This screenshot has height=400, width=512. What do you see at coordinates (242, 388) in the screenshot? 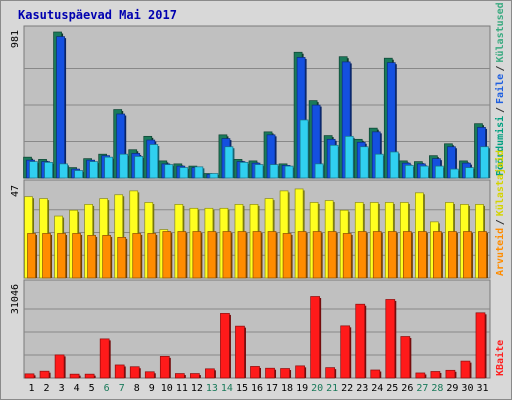
I see `x-tick-label-day-15: 15` at bounding box center [242, 388].